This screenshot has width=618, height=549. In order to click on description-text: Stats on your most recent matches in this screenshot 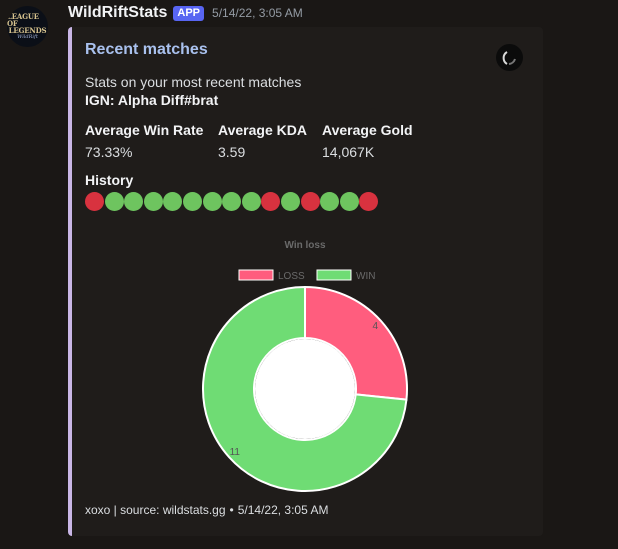, I will do `click(193, 82)`.